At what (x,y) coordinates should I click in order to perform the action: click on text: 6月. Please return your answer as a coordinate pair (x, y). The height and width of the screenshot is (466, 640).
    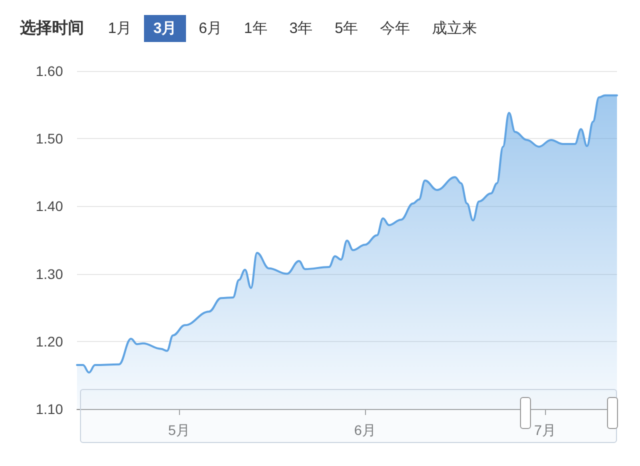
    Looking at the image, I should click on (211, 28).